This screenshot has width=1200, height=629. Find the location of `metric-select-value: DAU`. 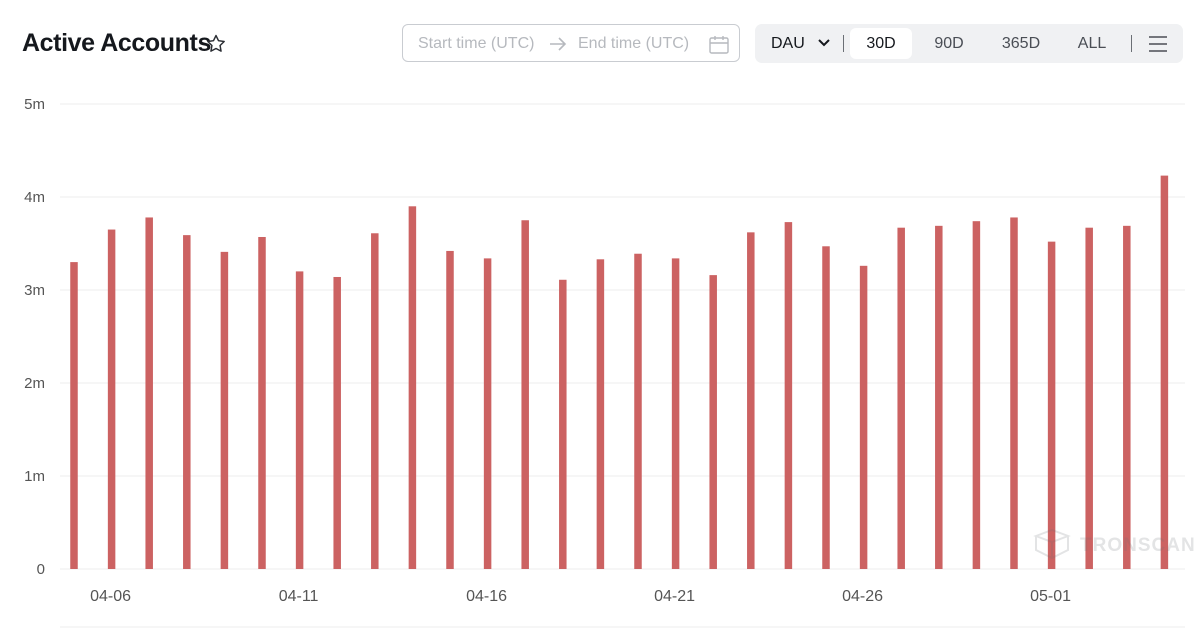

metric-select-value: DAU is located at coordinates (788, 43).